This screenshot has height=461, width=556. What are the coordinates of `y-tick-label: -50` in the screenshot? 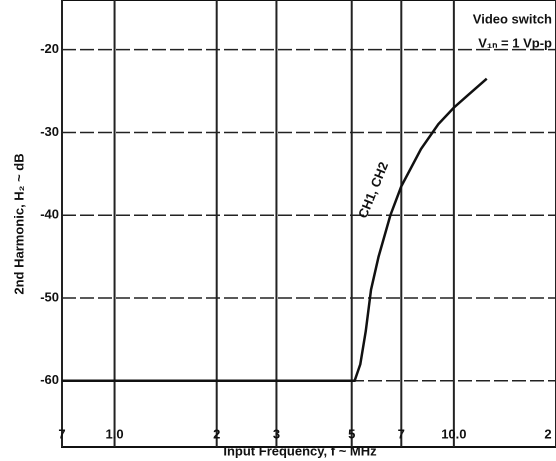 It's located at (49, 296).